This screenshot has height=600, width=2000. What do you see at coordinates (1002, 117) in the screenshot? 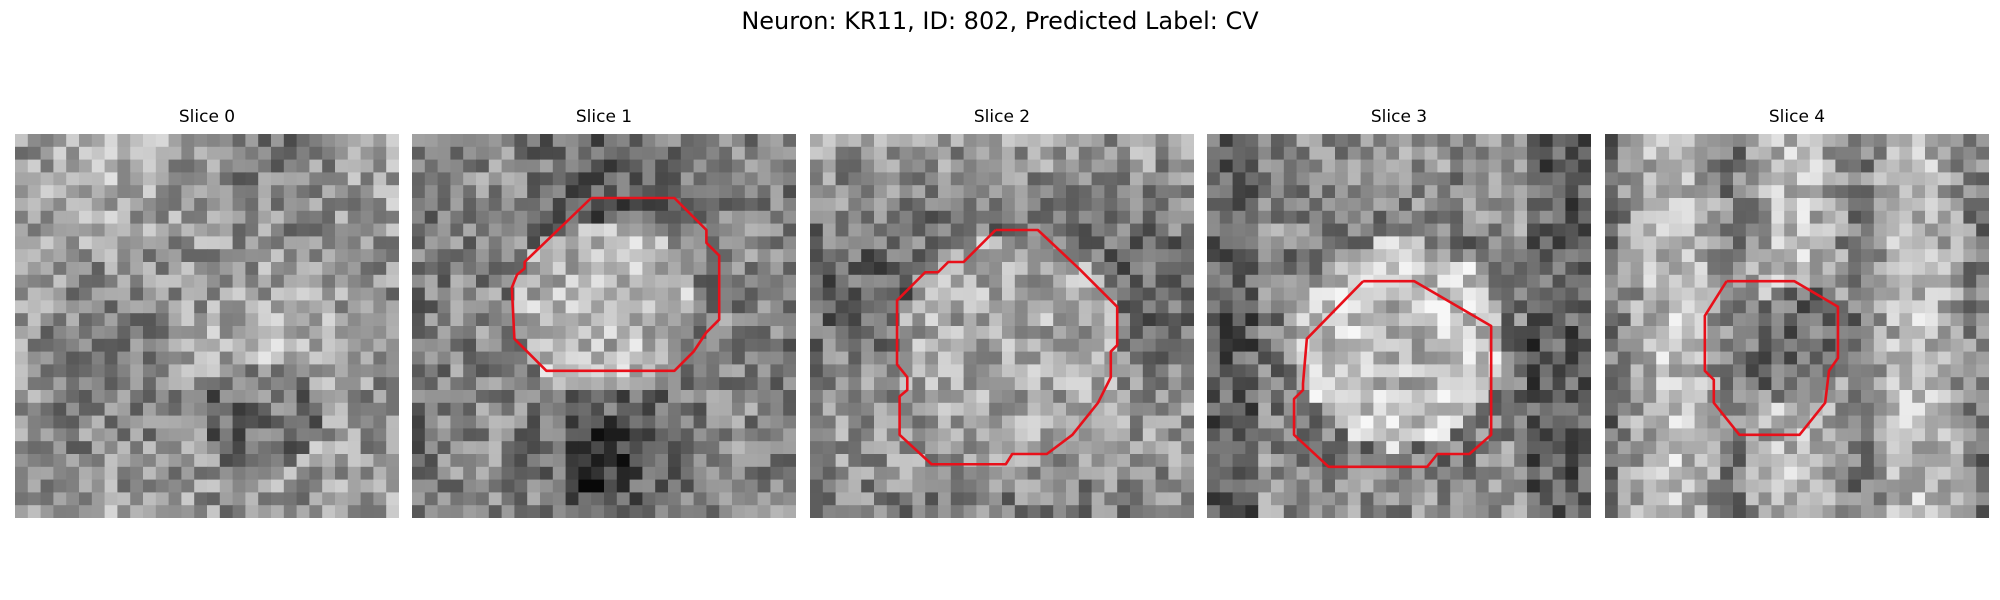
I see `slice-title: Slice 2` at bounding box center [1002, 117].